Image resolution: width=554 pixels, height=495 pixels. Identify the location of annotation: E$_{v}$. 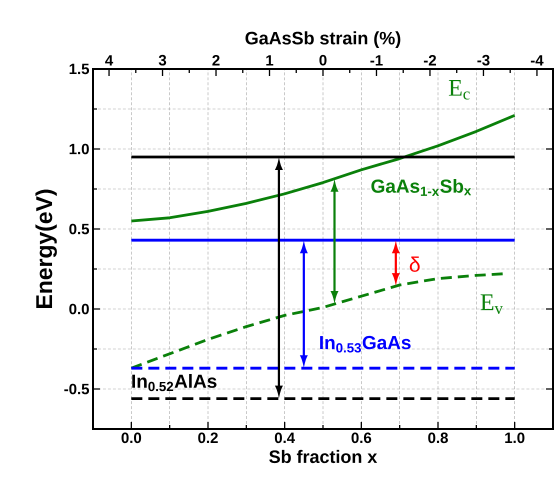
(491, 304).